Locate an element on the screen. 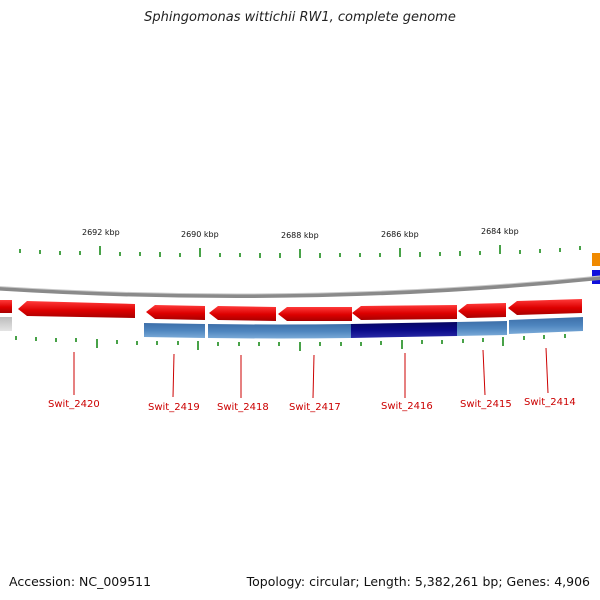  scale-label-2684: 2684 kbp is located at coordinates (500, 231).